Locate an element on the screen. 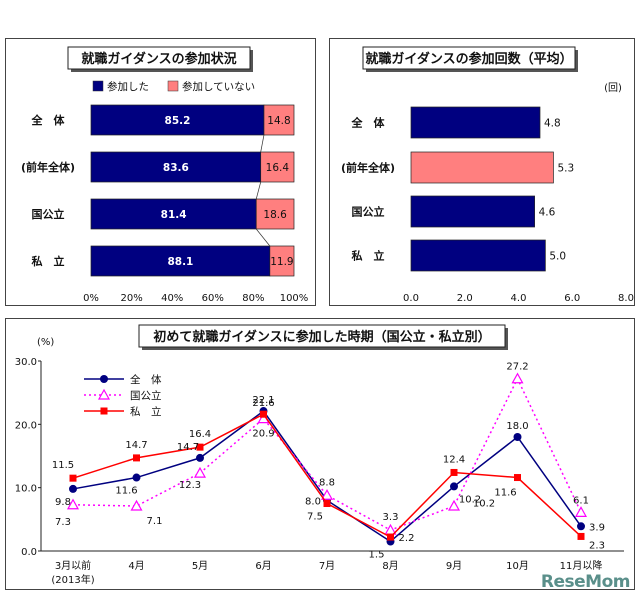 This screenshot has width=640, height=600. data-label: 27.2 is located at coordinates (517, 367).